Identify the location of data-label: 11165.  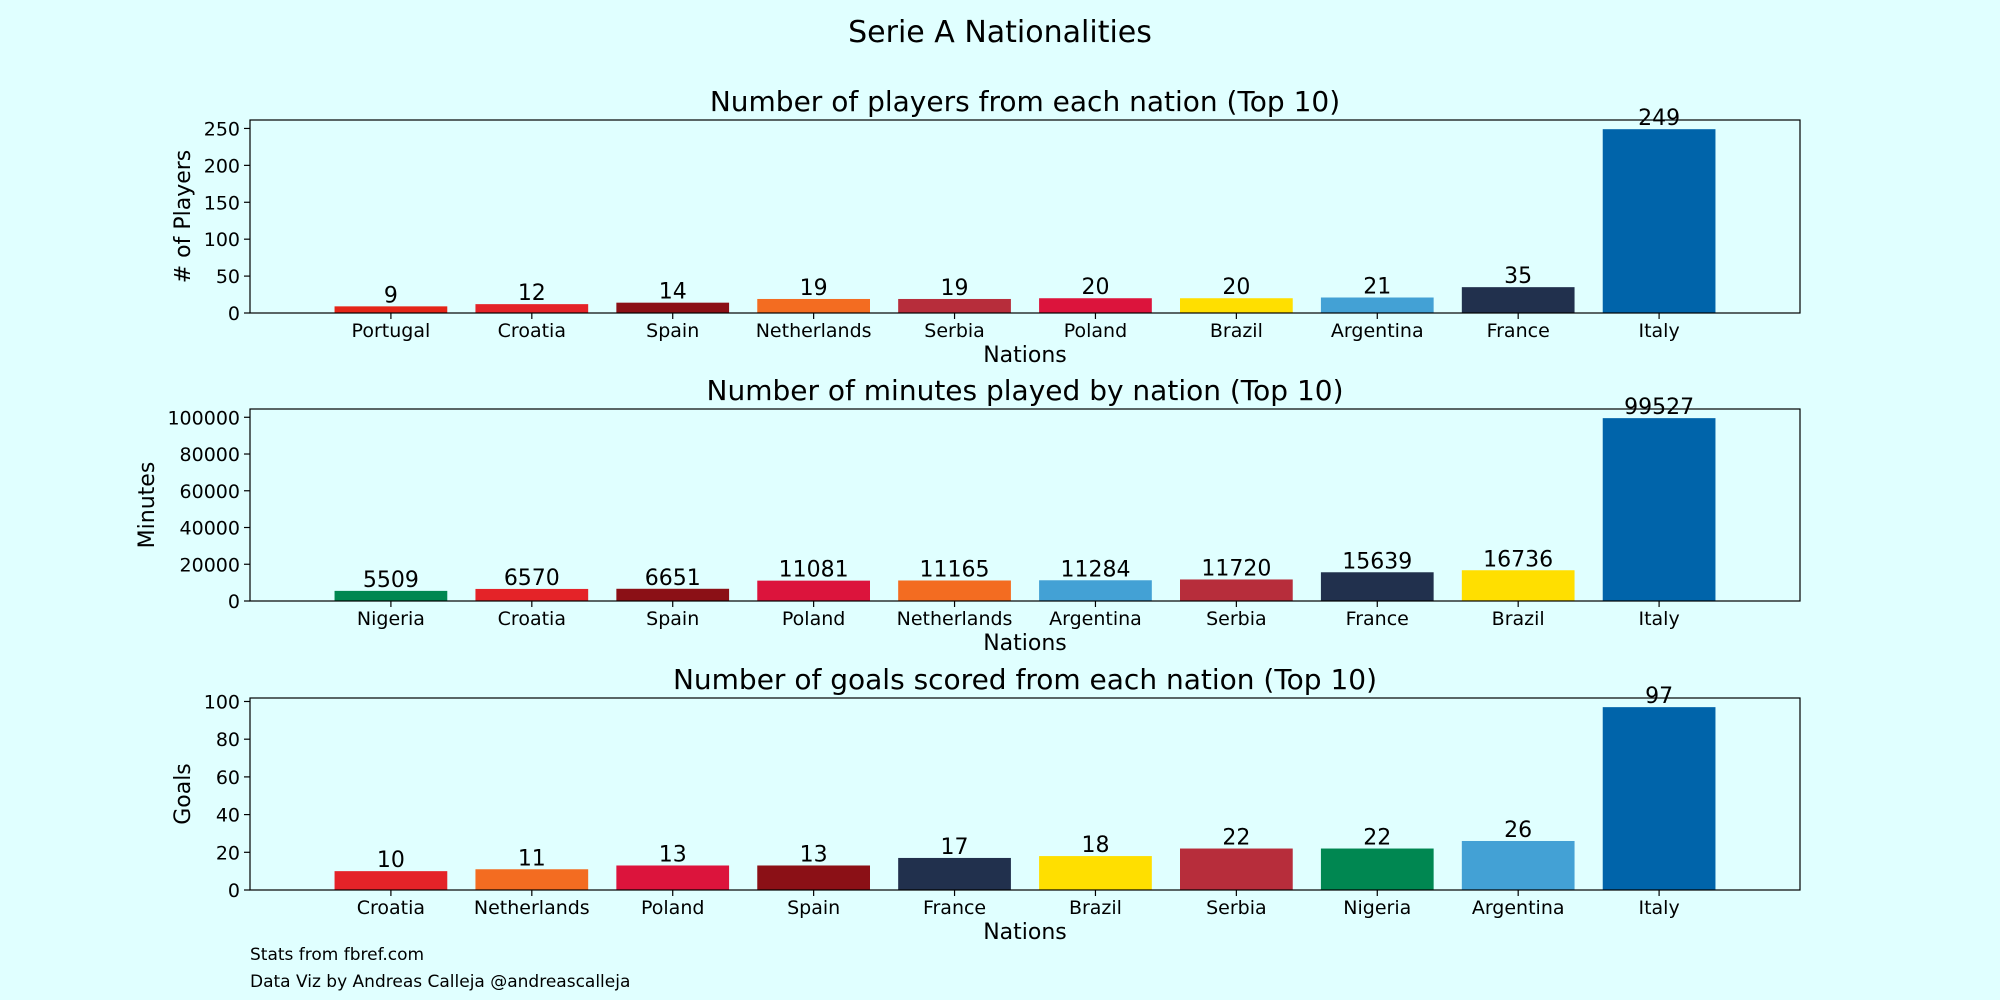
(955, 569).